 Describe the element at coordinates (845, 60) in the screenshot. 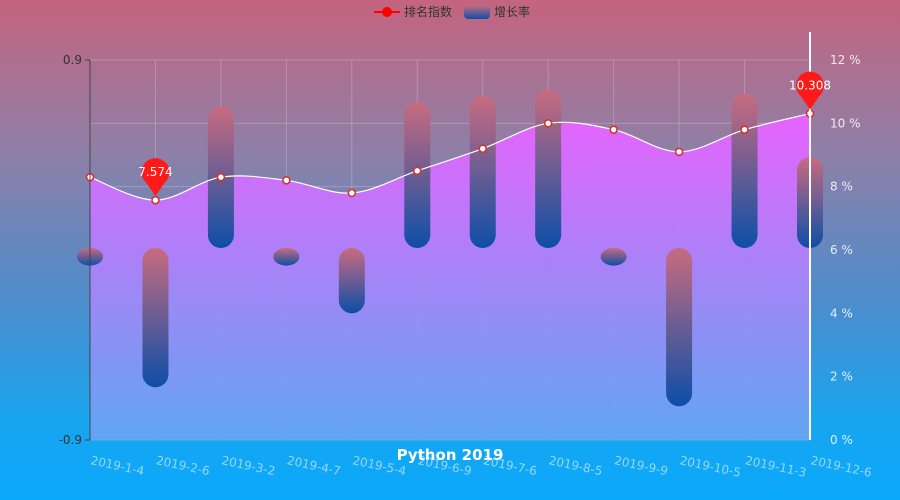

I see `right-axis-tick-label: 12 %` at that location.